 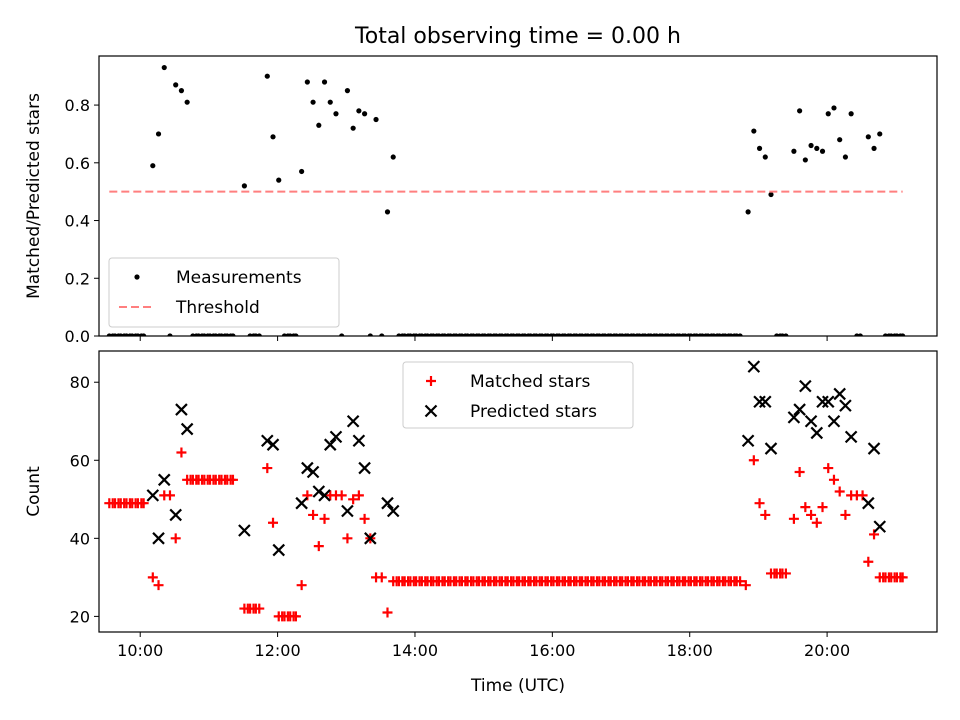 I want to click on y-tick-label: 60, so click(x=80, y=460).